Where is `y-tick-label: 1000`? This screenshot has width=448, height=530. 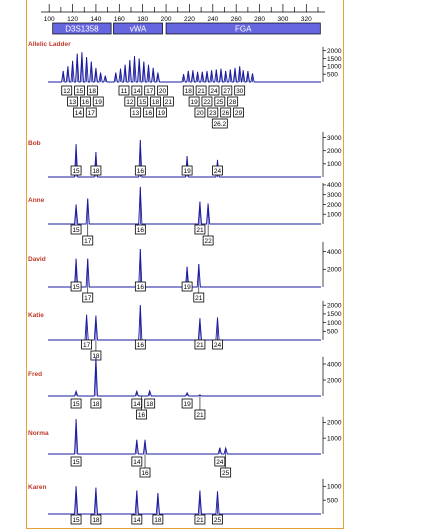
y-tick-label: 1000 is located at coordinates (334, 67).